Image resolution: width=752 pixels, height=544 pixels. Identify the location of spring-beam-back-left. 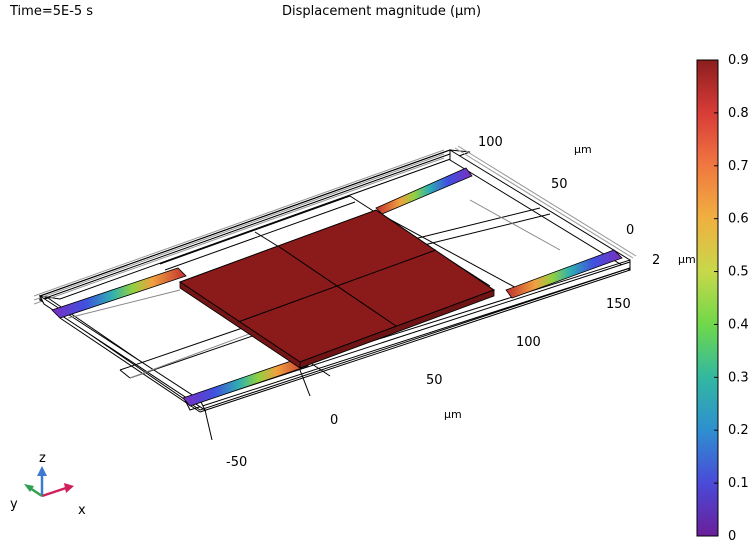
(119, 293).